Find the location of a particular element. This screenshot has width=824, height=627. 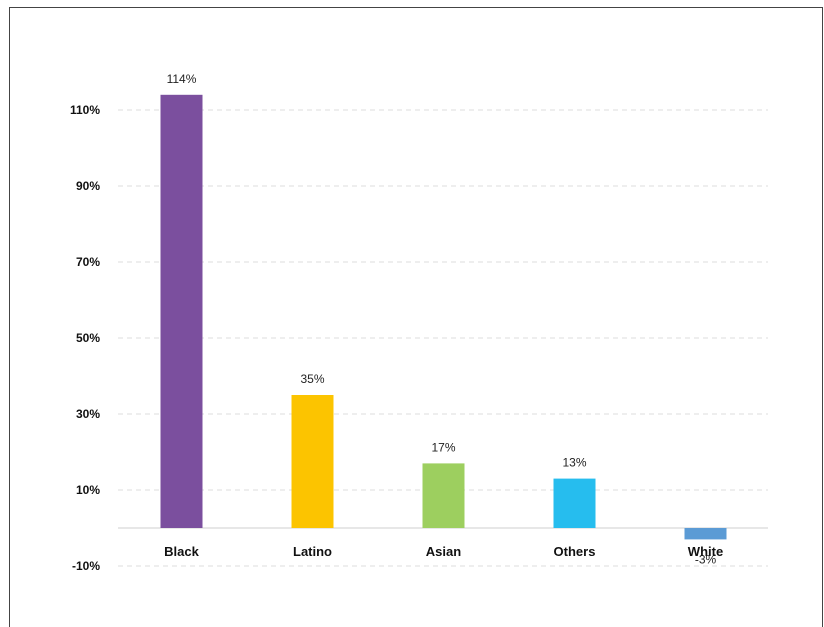

bar-black is located at coordinates (181, 311).